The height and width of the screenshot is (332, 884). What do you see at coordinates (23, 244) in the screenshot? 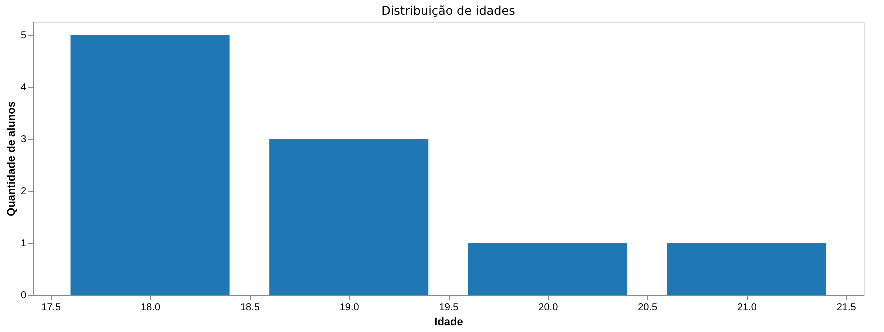
I see `y-tick-label: 1` at bounding box center [23, 244].